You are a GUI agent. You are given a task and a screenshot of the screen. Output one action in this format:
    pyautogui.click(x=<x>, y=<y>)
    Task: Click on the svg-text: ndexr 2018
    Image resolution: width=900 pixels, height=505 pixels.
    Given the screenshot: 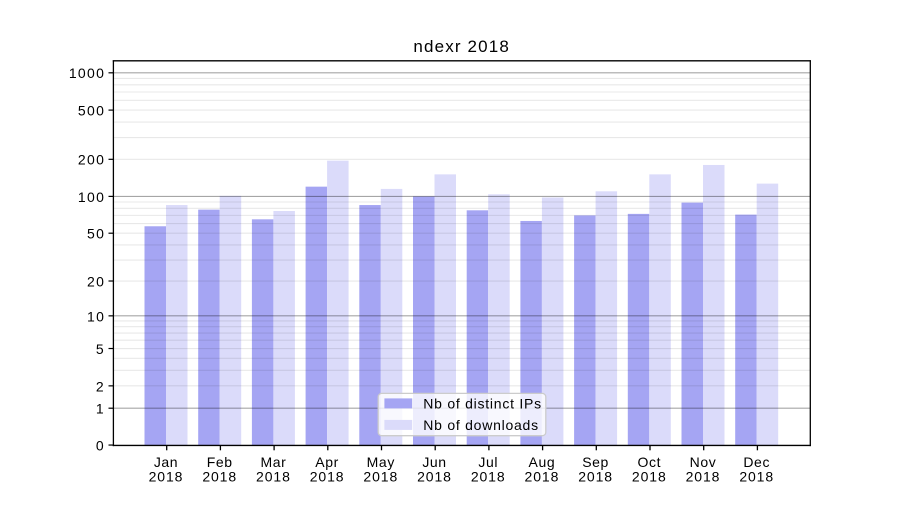 What is the action you would take?
    pyautogui.click(x=461, y=46)
    